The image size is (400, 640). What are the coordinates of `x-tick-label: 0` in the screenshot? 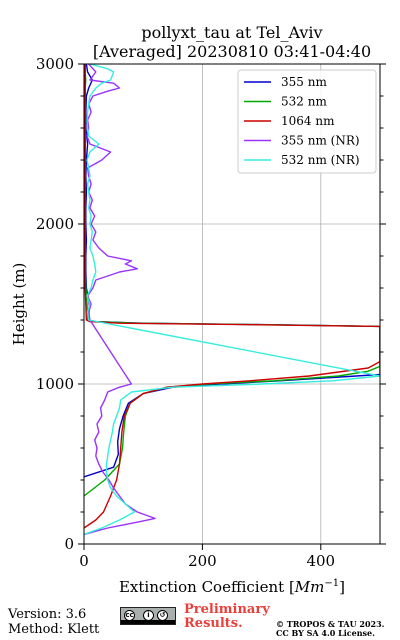 It's located at (84, 561).